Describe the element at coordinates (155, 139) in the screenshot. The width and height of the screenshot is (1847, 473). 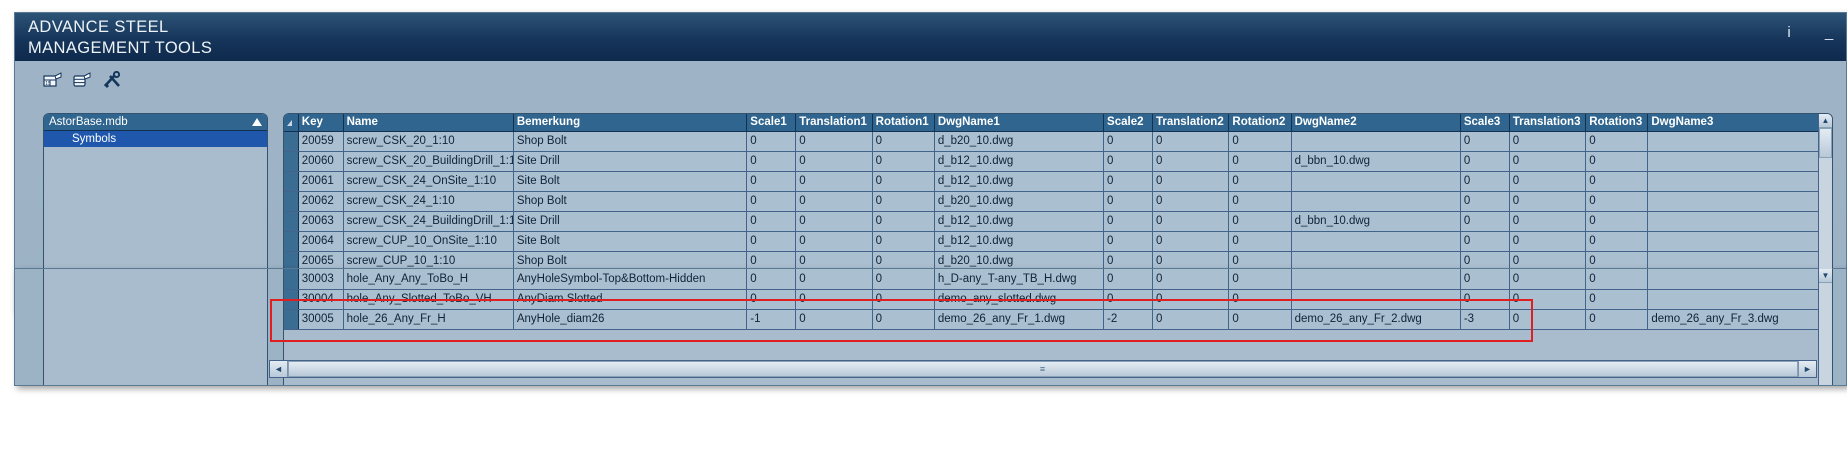
I see `tree-node-symbols: Symbols` at that location.